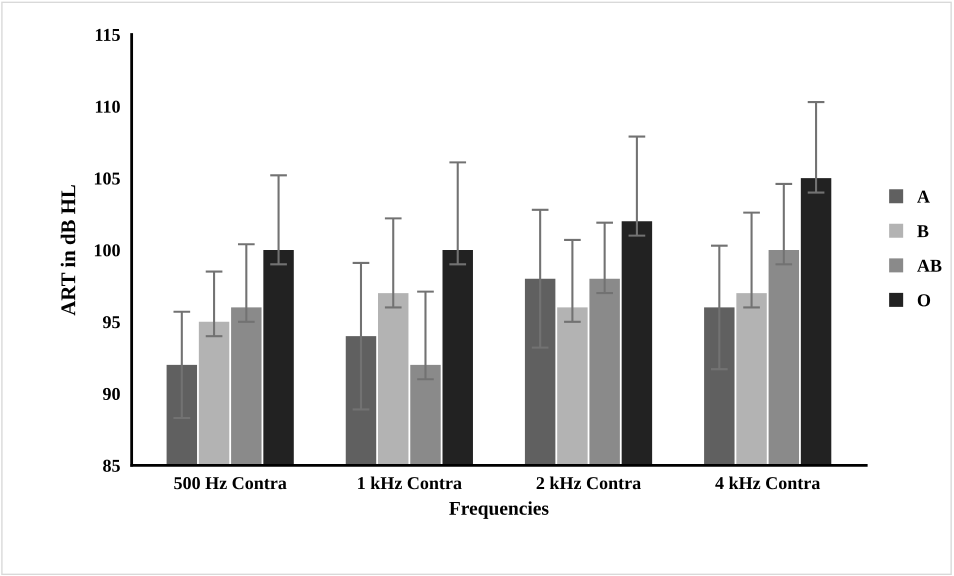 Image resolution: width=954 pixels, height=576 pixels. What do you see at coordinates (108, 106) in the screenshot?
I see `y-tick-label: 110` at bounding box center [108, 106].